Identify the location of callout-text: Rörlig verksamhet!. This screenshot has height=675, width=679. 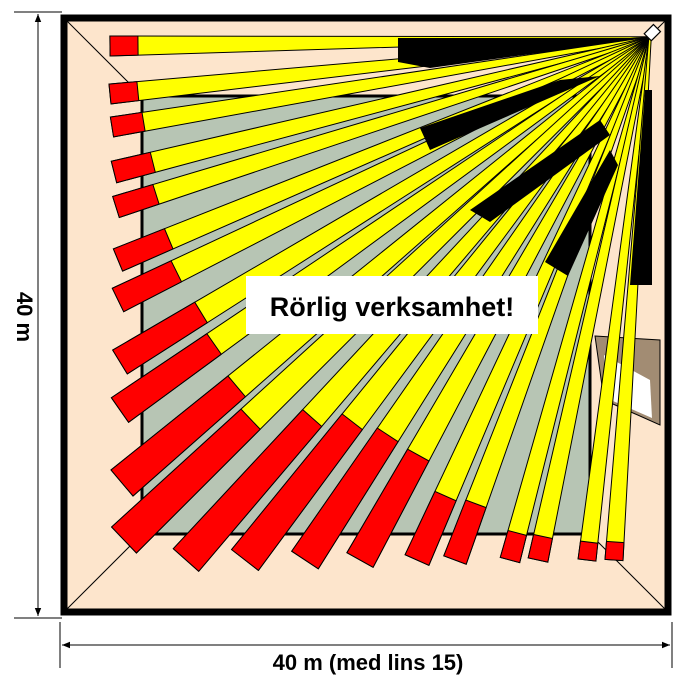
(392, 307).